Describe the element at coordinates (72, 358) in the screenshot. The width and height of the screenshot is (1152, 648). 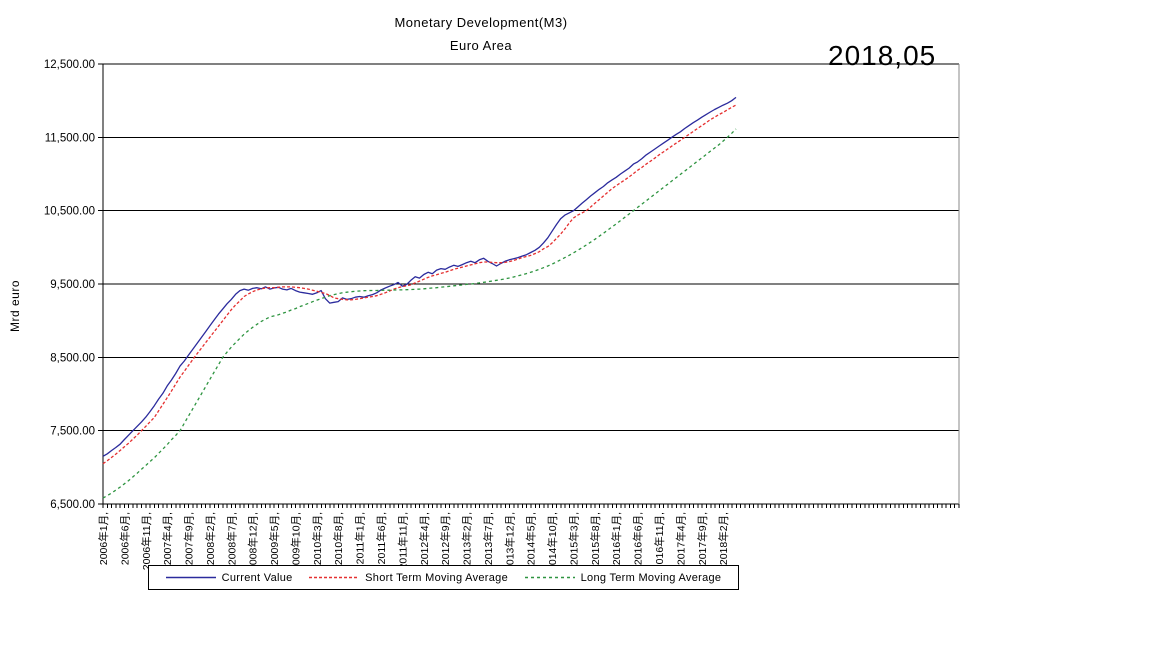
I see `y-tick-label: 8,500.00` at that location.